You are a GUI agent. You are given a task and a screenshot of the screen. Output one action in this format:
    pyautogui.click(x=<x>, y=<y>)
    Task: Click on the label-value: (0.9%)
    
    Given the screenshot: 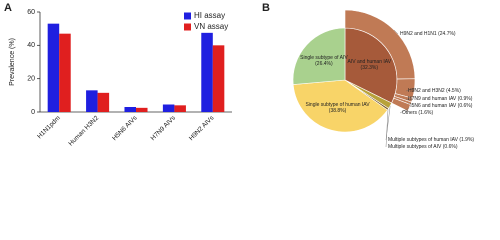 What is the action you would take?
    pyautogui.click(x=465, y=99)
    